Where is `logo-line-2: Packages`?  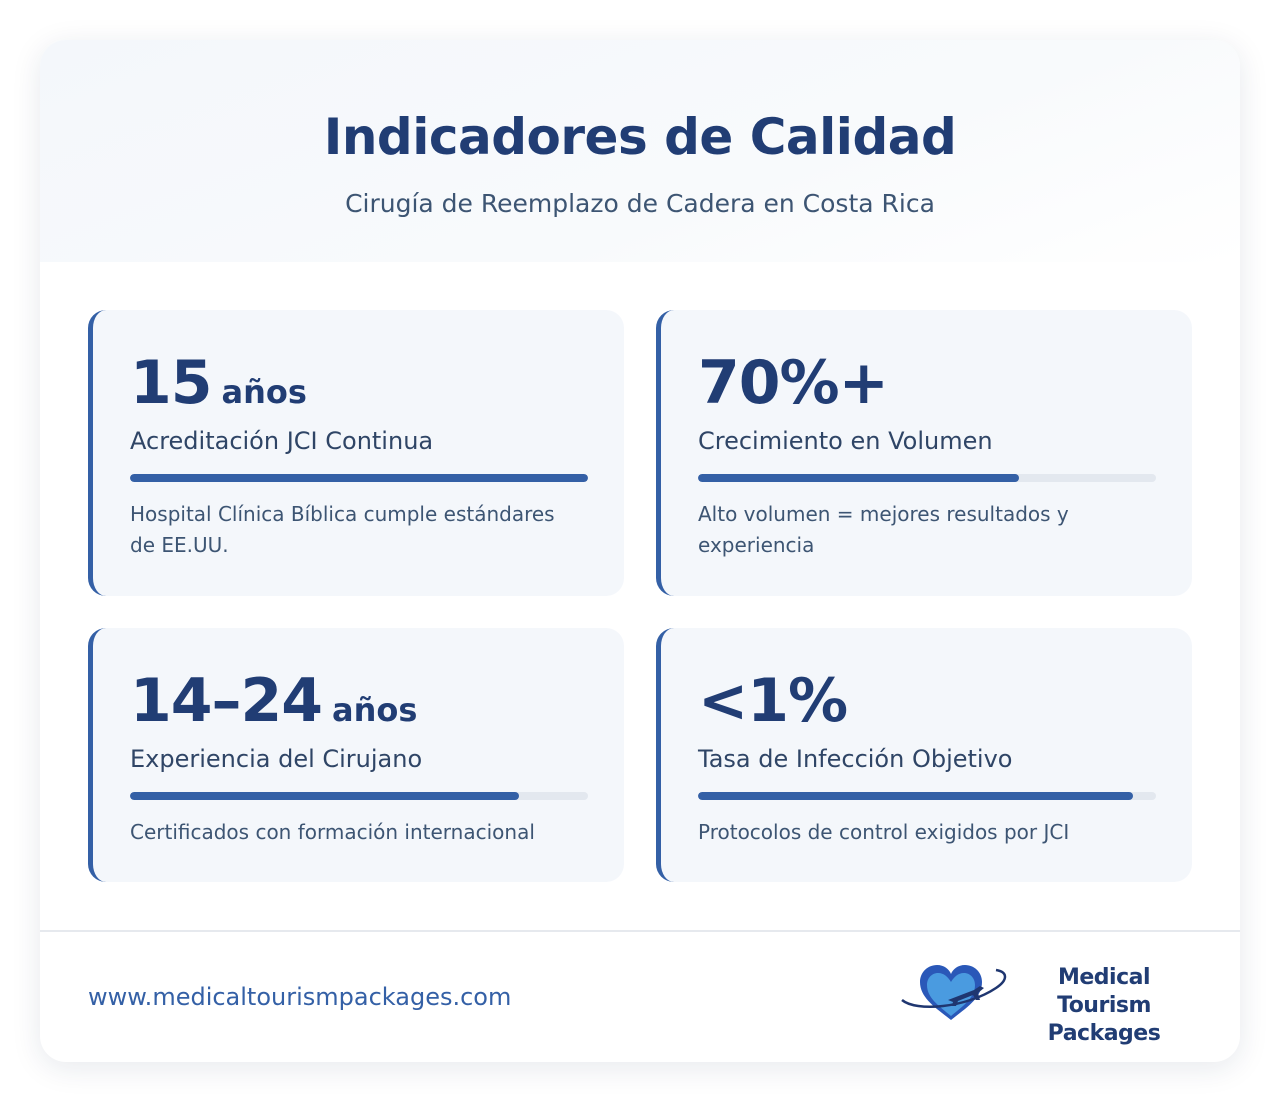
logo-line-2: Packages is located at coordinates (1104, 1033).